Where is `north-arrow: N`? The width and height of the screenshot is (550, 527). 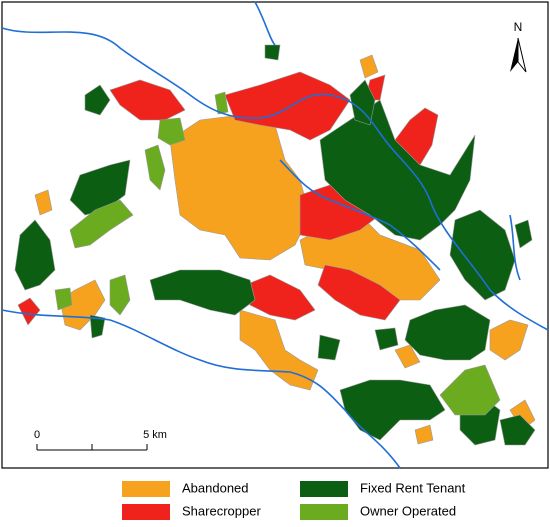 north-arrow: N is located at coordinates (518, 46).